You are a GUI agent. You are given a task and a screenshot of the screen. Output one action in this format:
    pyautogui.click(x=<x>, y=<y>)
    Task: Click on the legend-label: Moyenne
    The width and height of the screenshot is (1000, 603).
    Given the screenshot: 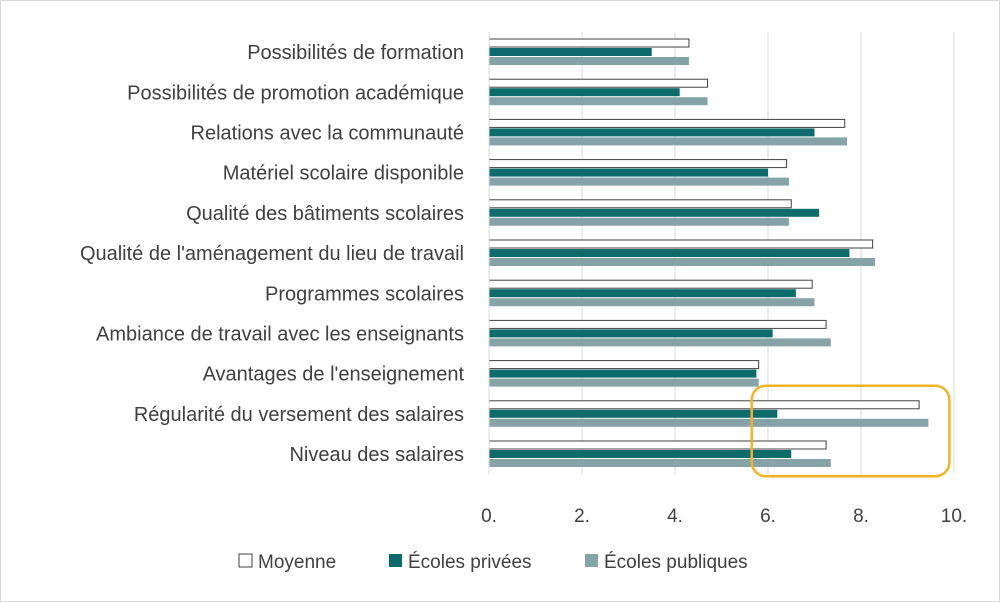 What is the action you would take?
    pyautogui.click(x=297, y=562)
    